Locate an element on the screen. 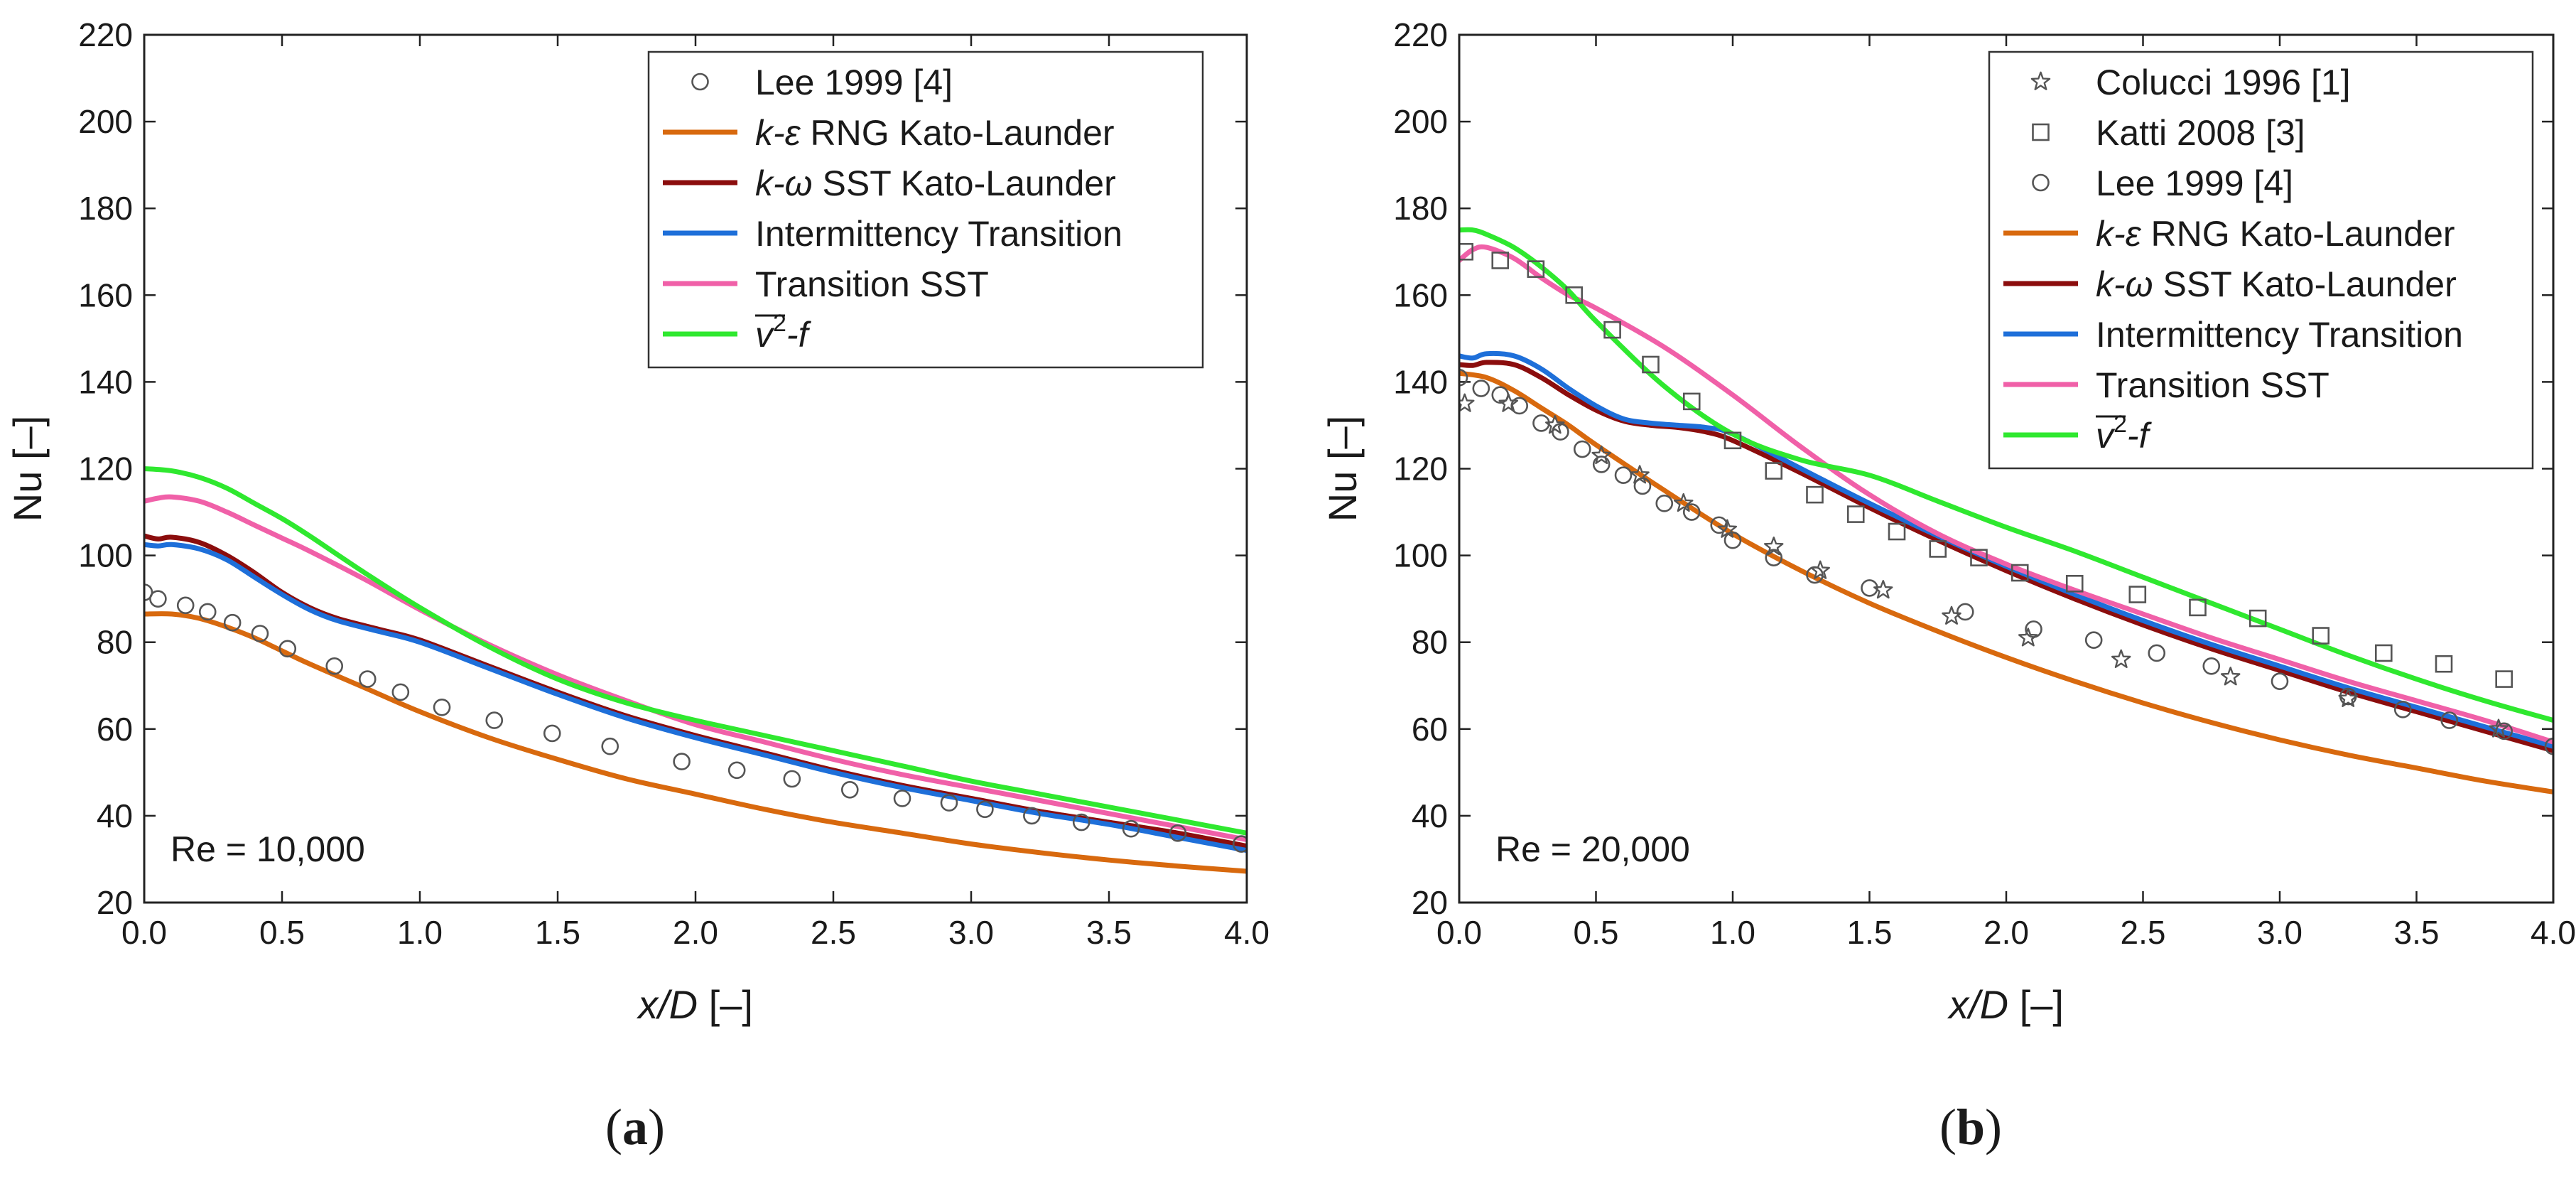 The width and height of the screenshot is (2576, 1179). y-axis-title: Nu [–] is located at coordinates (27, 469).